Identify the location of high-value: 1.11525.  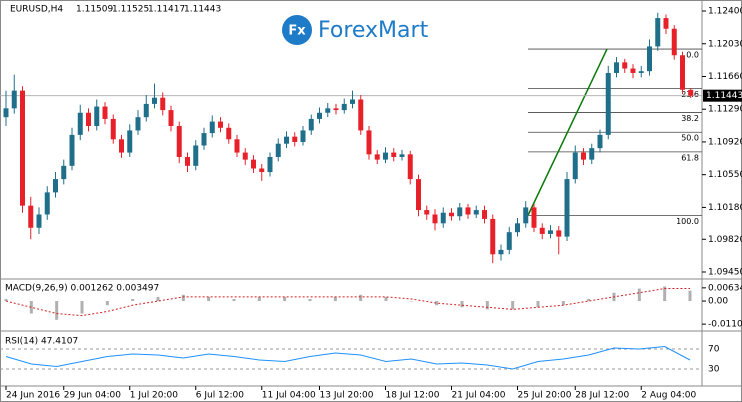
(130, 10).